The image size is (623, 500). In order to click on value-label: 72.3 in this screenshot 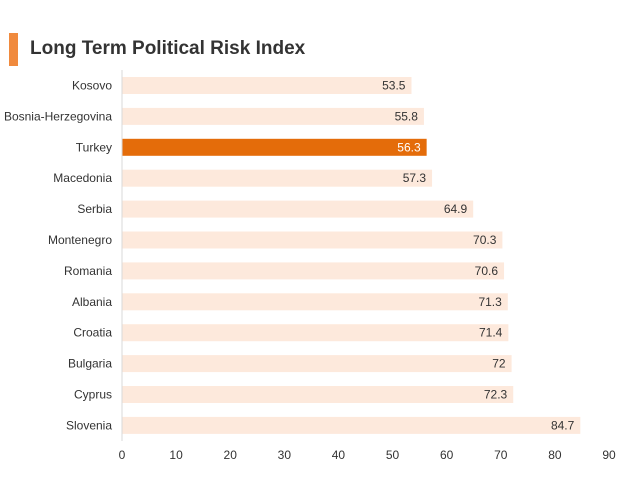, I will do `click(496, 395)`.